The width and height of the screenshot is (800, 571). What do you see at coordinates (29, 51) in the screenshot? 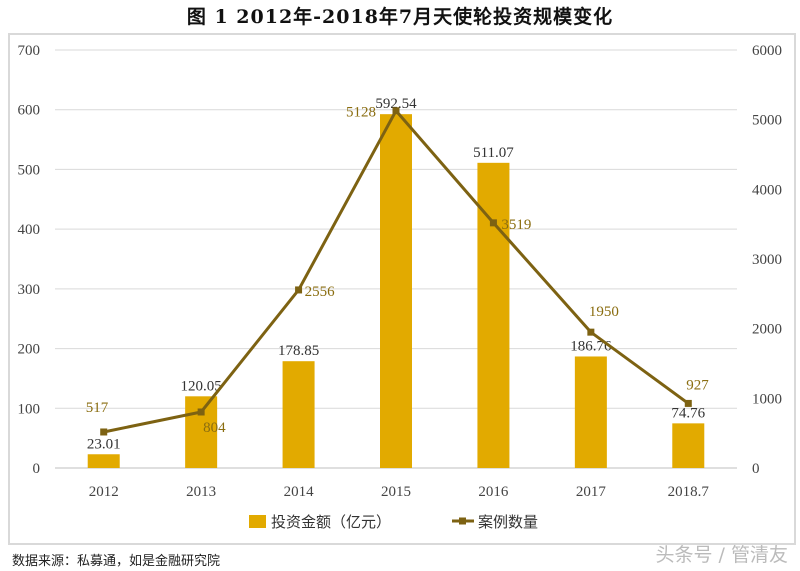
I see `y-tick-label: 700` at bounding box center [29, 51].